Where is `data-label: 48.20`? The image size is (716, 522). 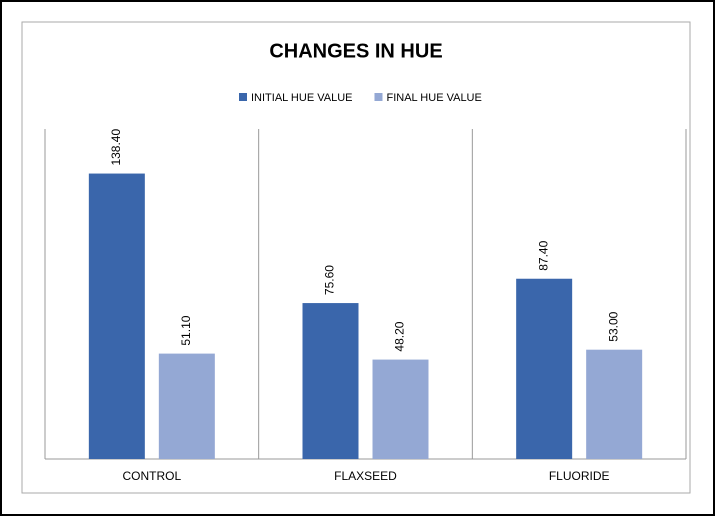
data-label: 48.20 is located at coordinates (400, 336).